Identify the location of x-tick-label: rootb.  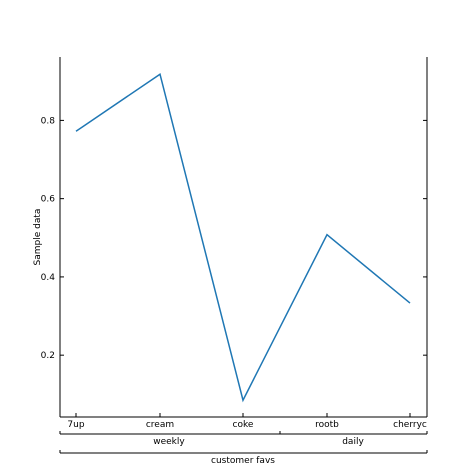
(327, 425).